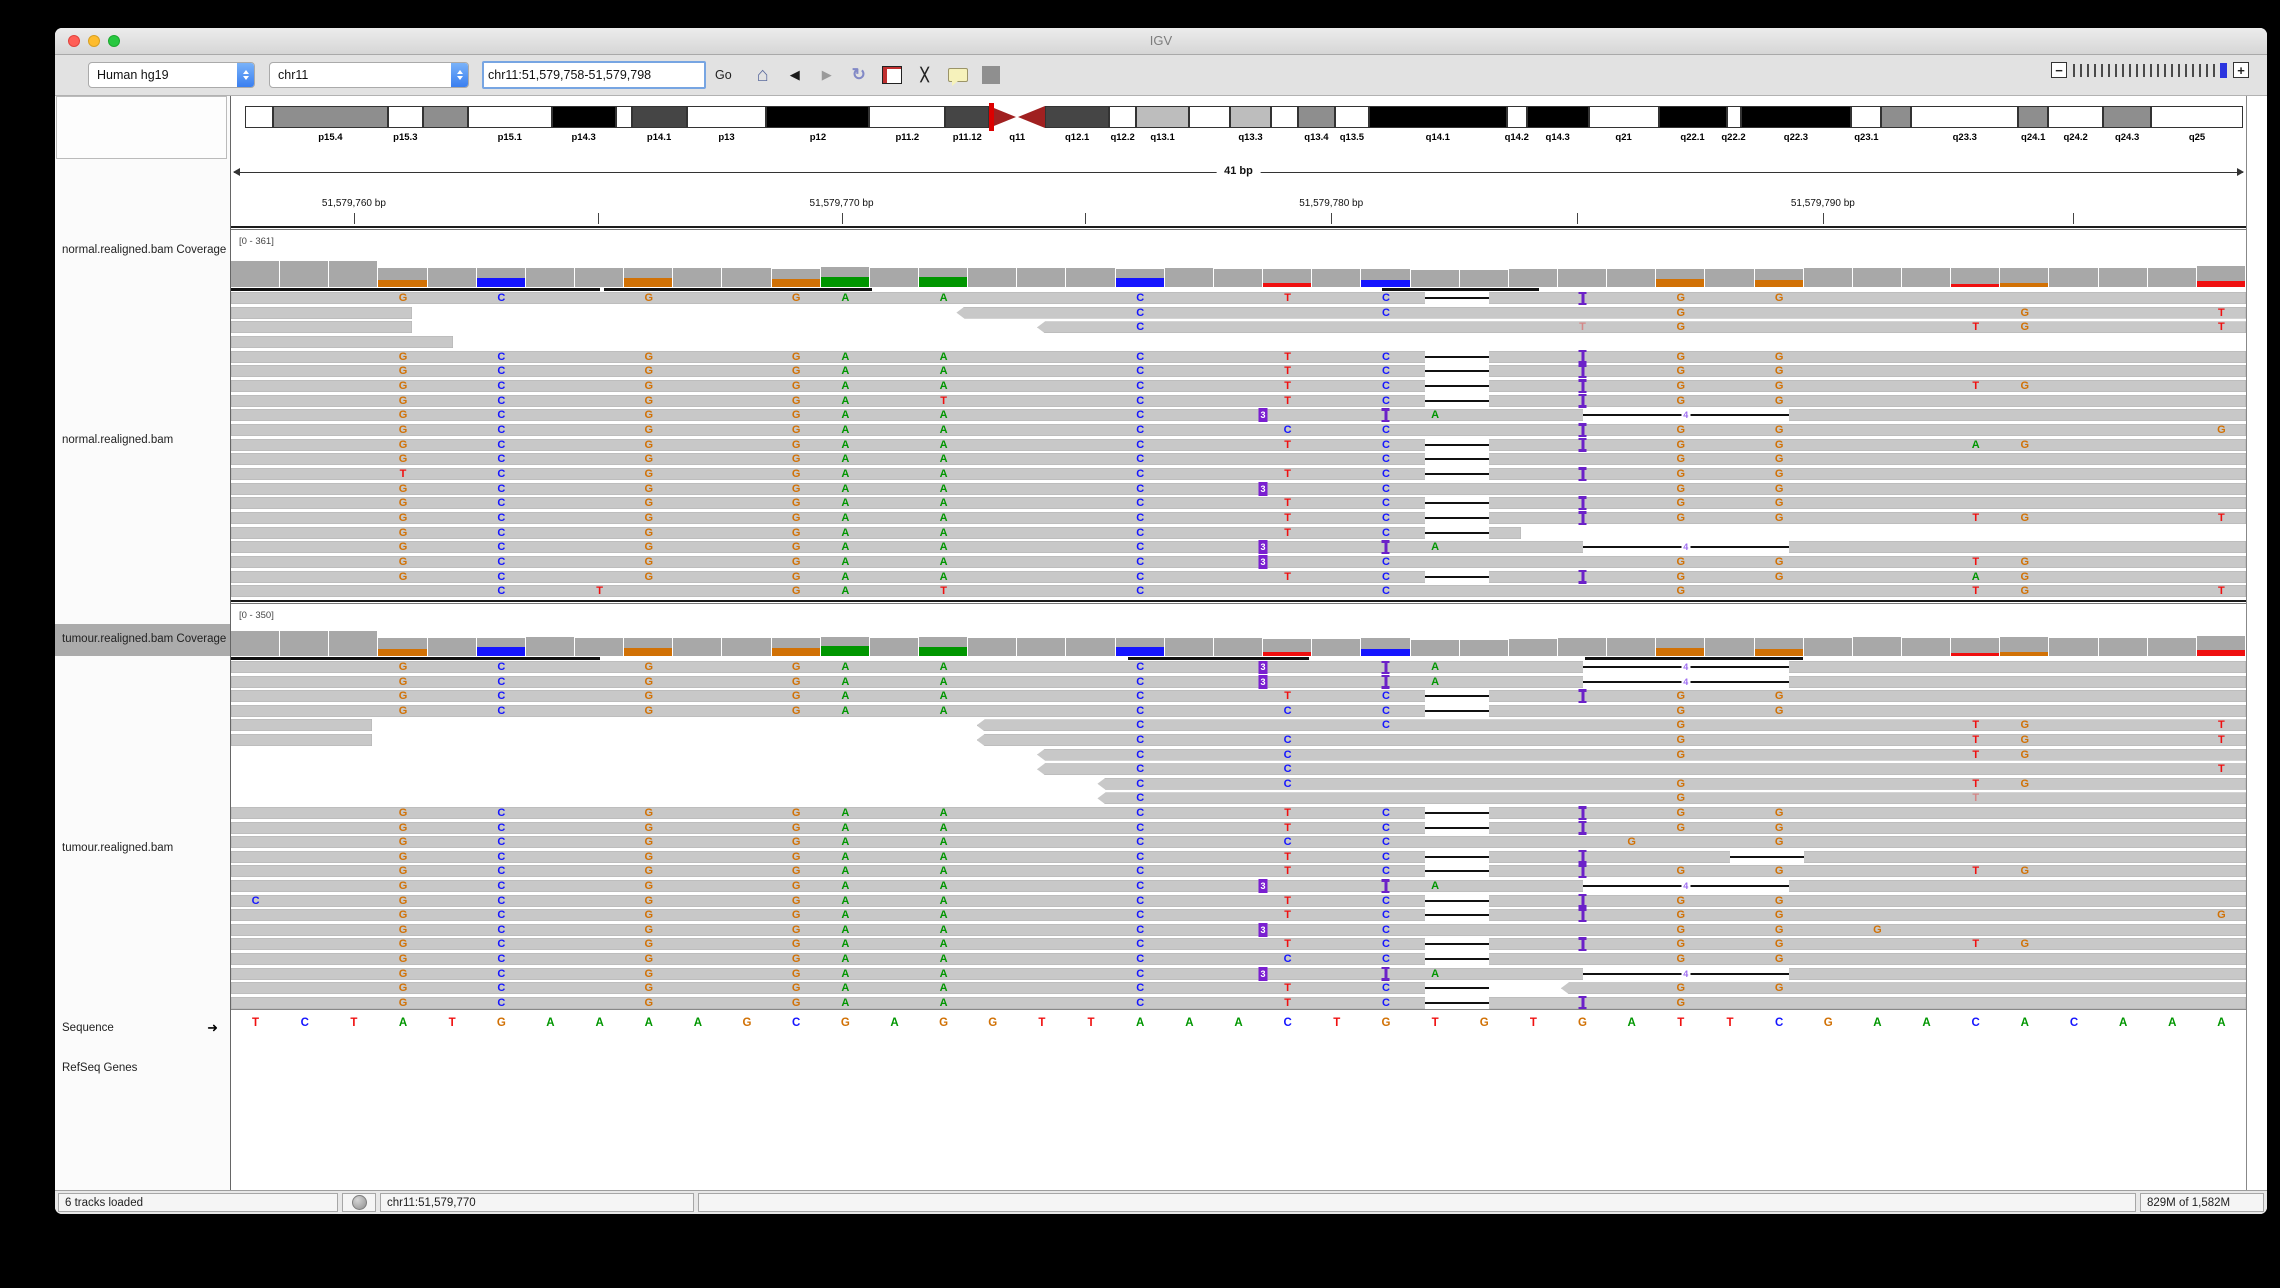  I want to click on cytoband-q13.4, so click(1316, 117).